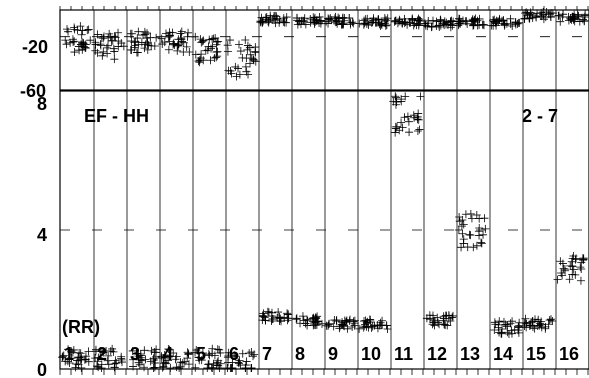  What do you see at coordinates (42, 369) in the screenshot?
I see `bottom-ytick-label: 0` at bounding box center [42, 369].